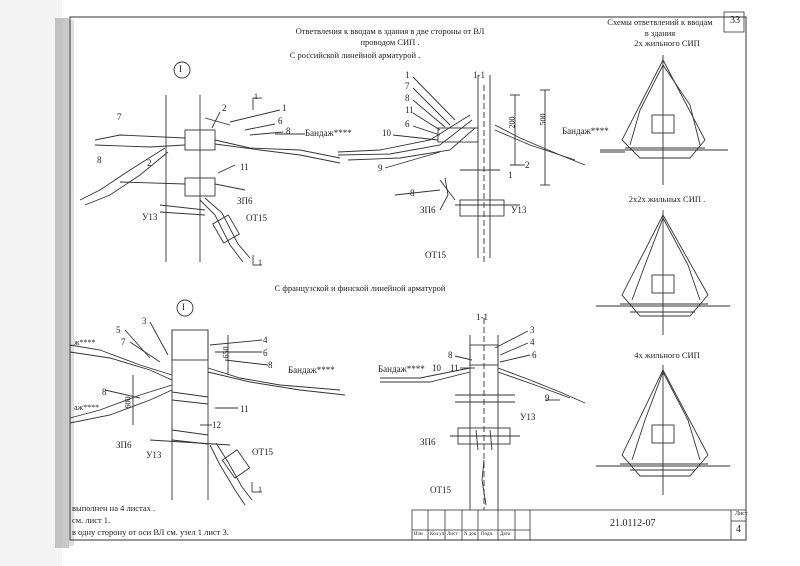  What do you see at coordinates (31, 283) in the screenshot?
I see `scan-edge` at bounding box center [31, 283].